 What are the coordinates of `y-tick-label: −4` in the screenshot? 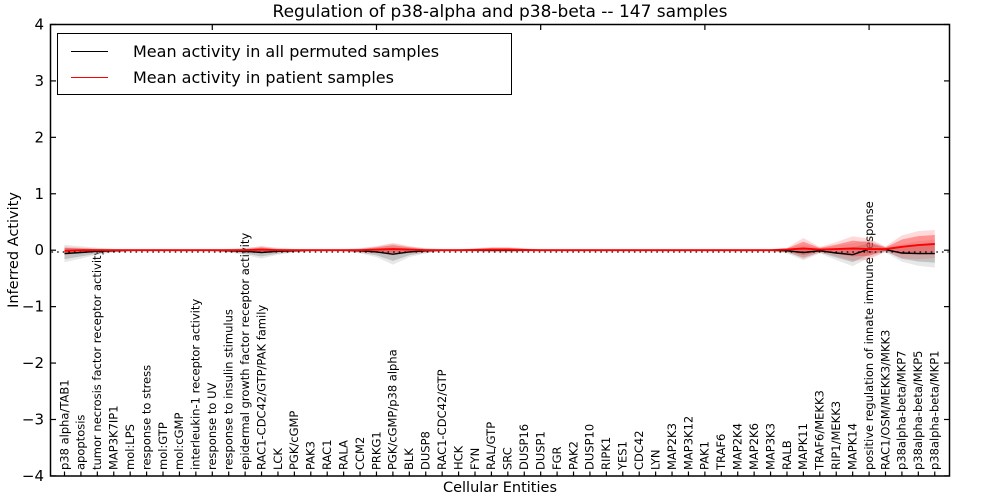 It's located at (33, 476).